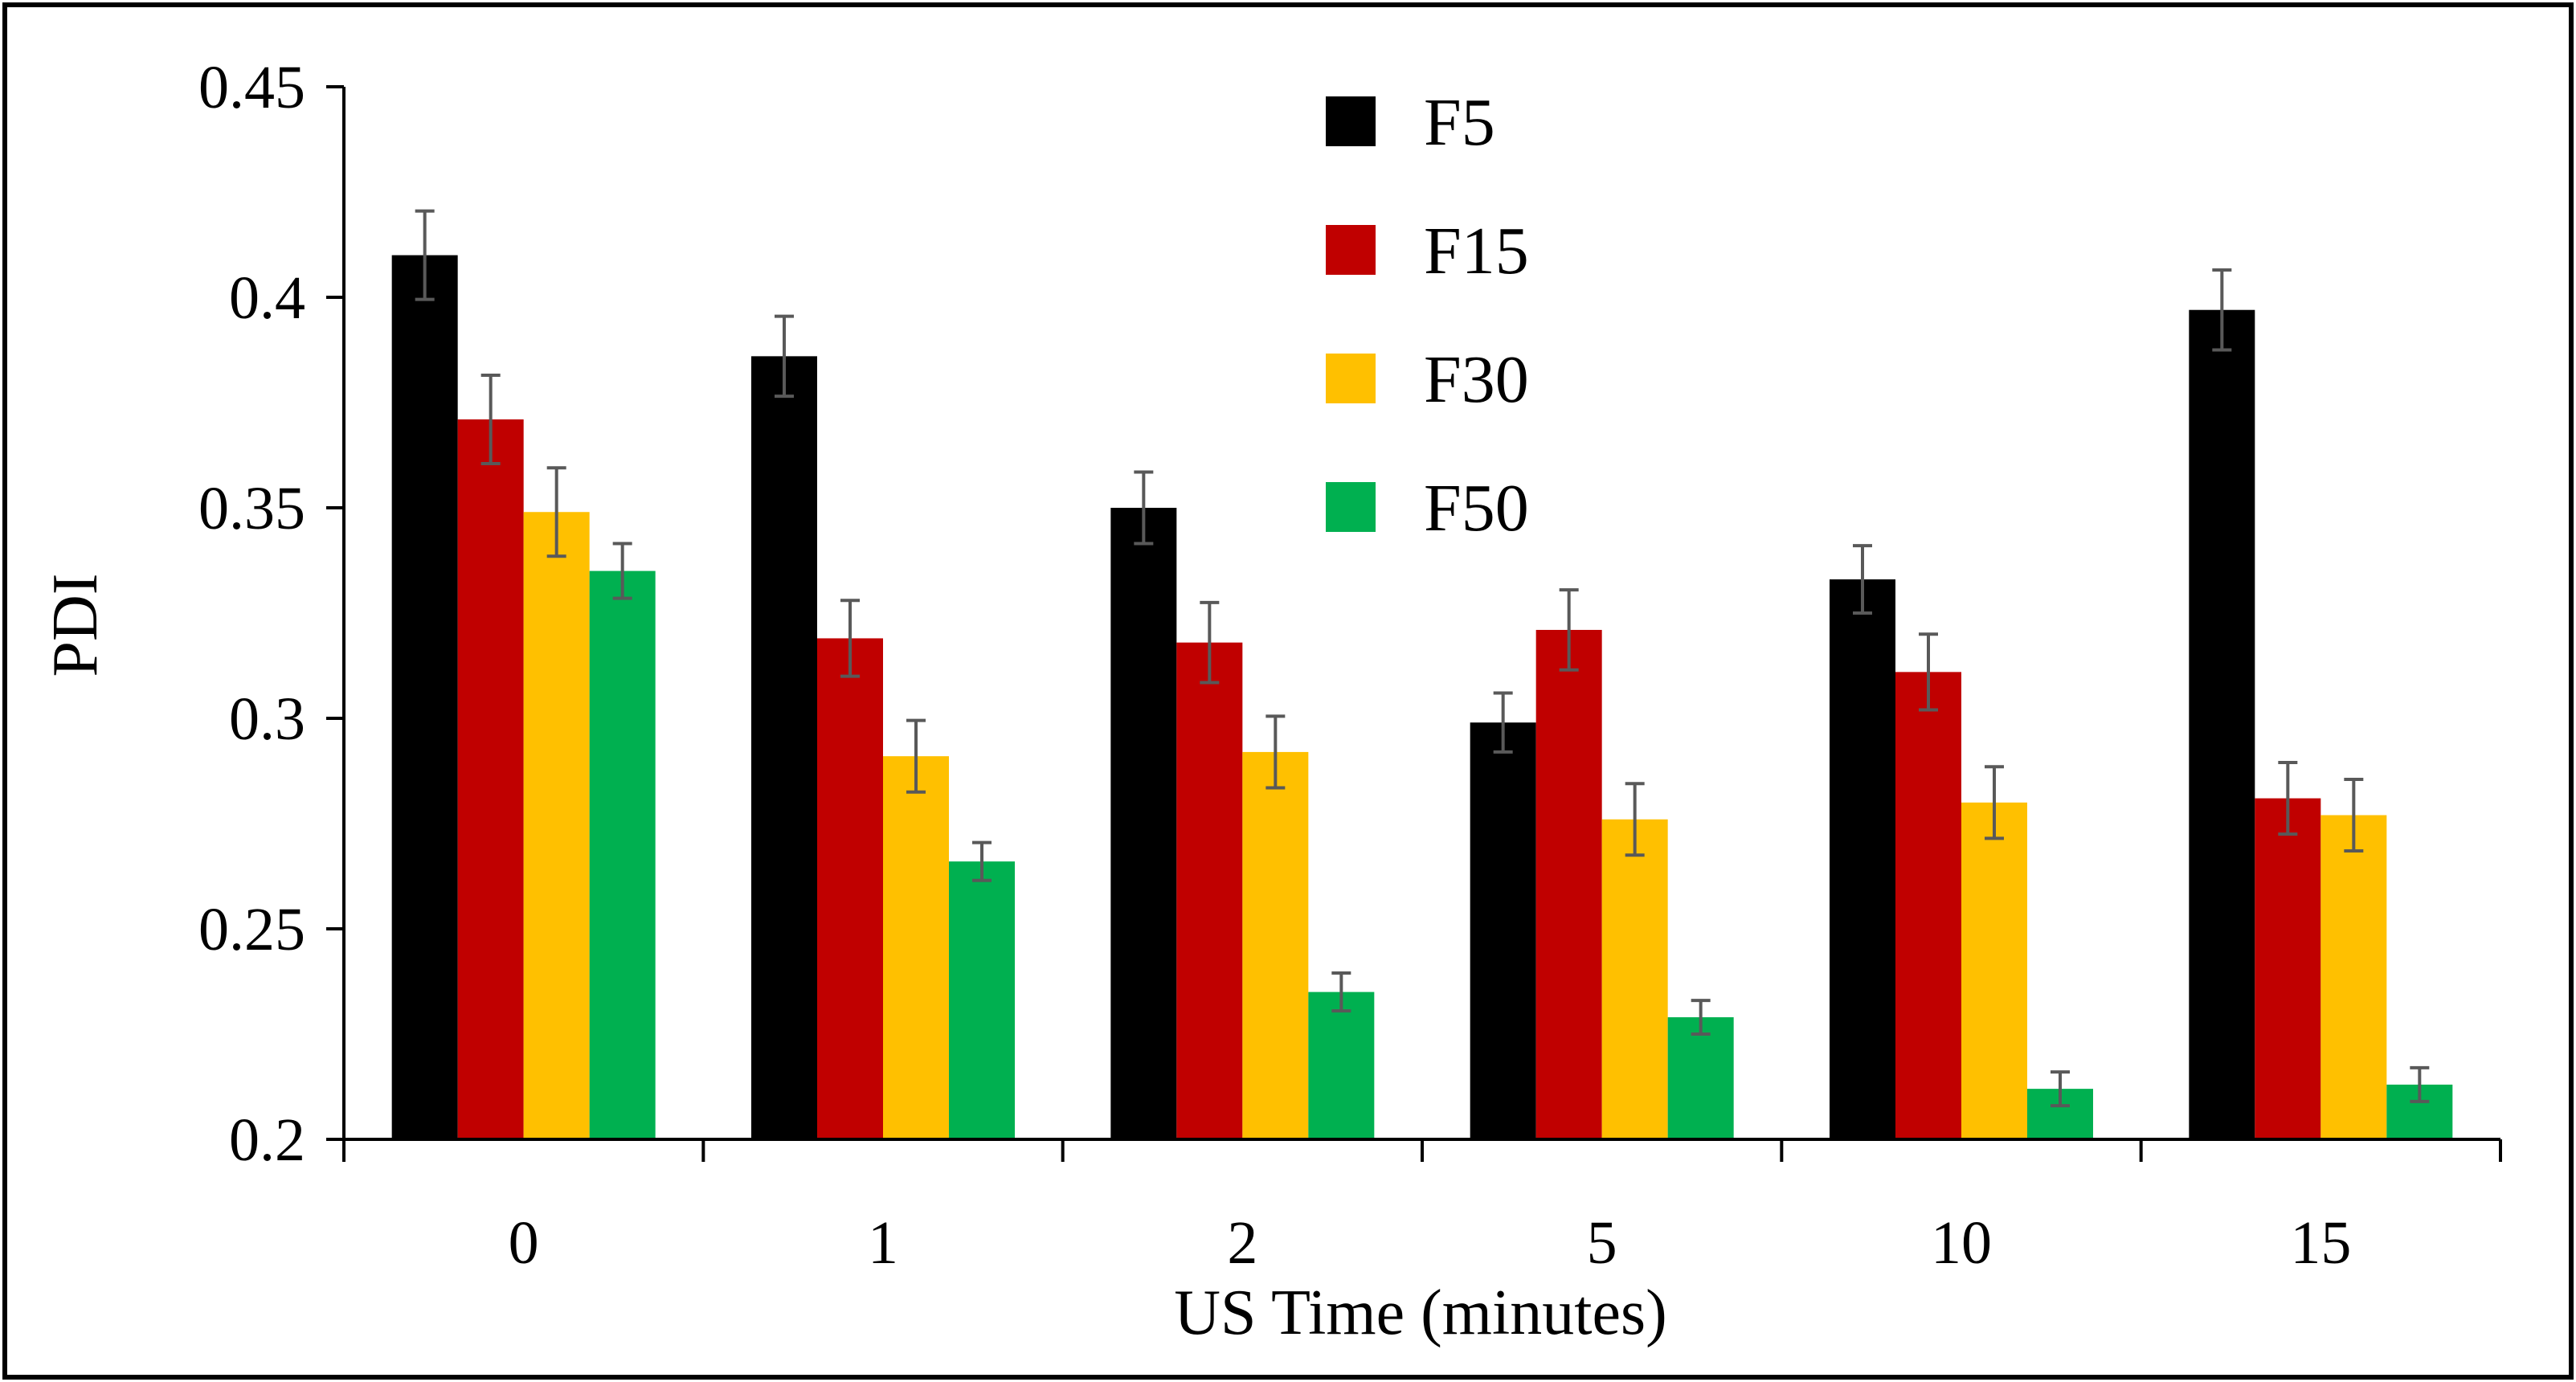  I want to click on x-category-label: 15, so click(2320, 1243).